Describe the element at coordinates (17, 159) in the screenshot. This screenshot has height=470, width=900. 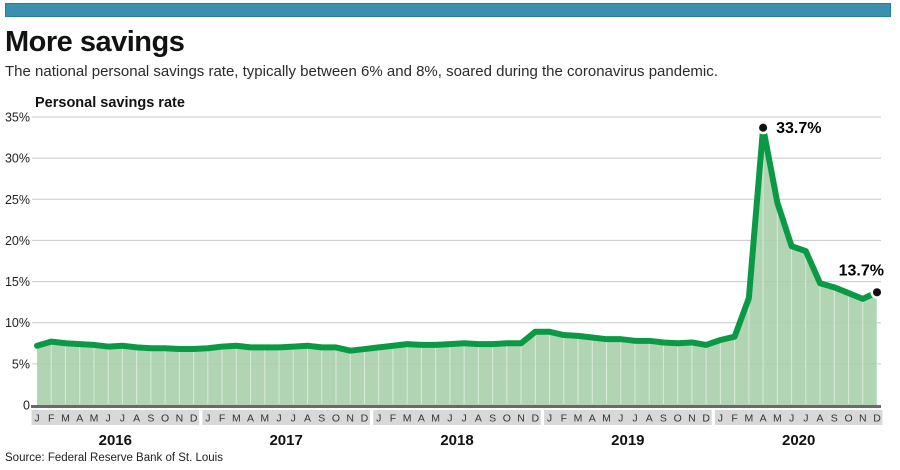
I see `y-tick-label: 30%` at that location.